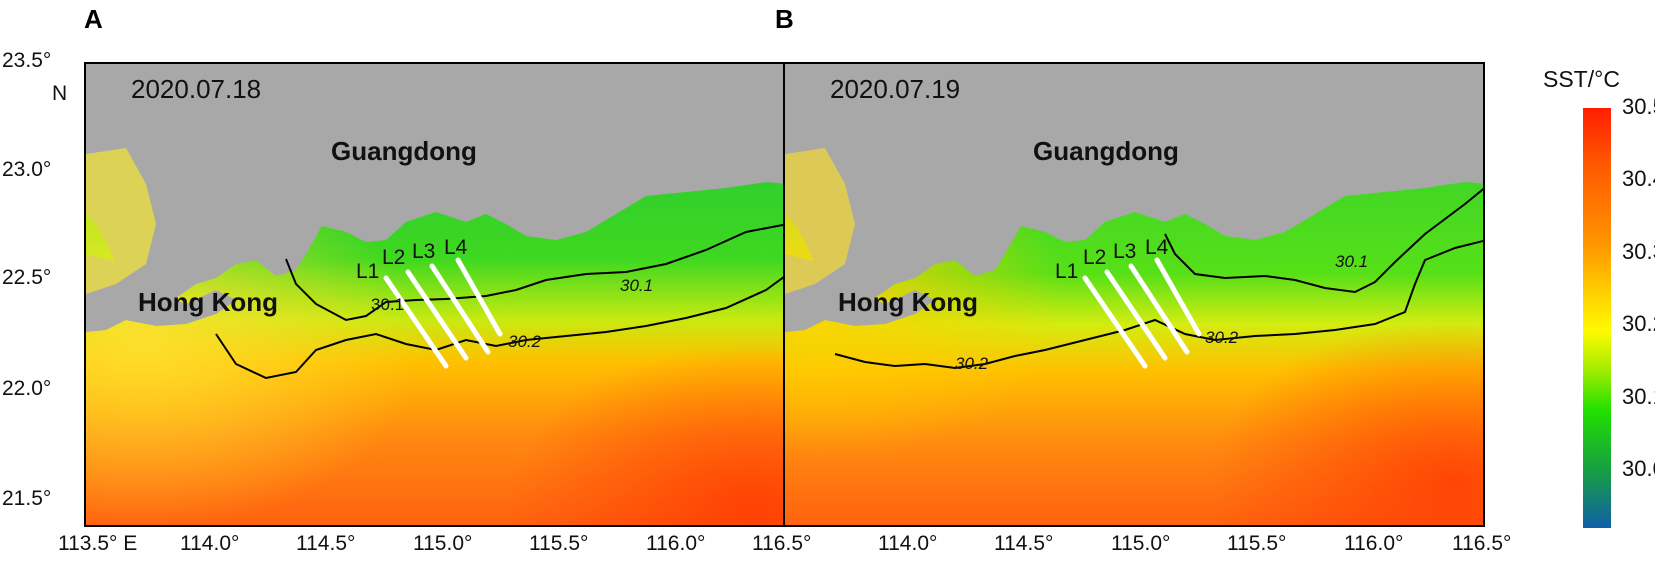 The image size is (1655, 570). I want to click on panel-label-a: A, so click(93, 19).